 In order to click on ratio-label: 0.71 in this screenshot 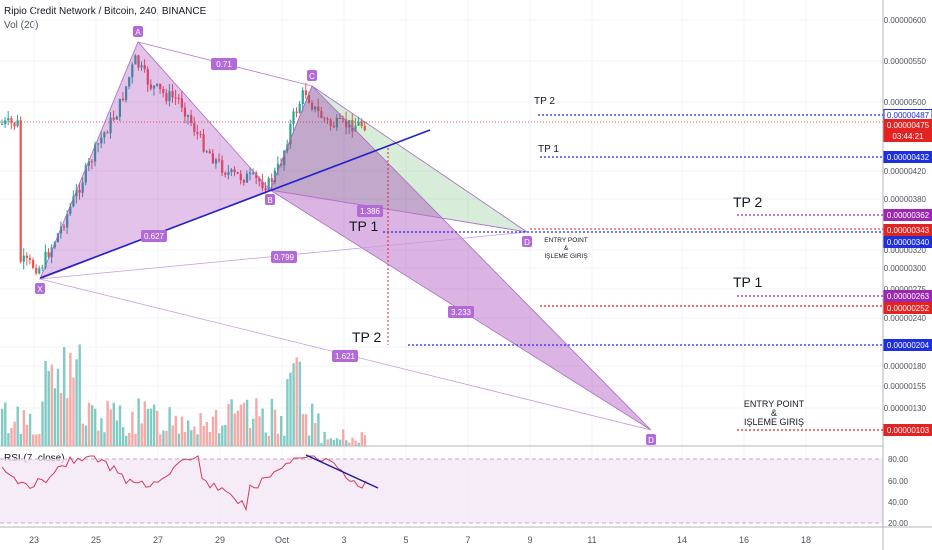, I will do `click(224, 64)`.